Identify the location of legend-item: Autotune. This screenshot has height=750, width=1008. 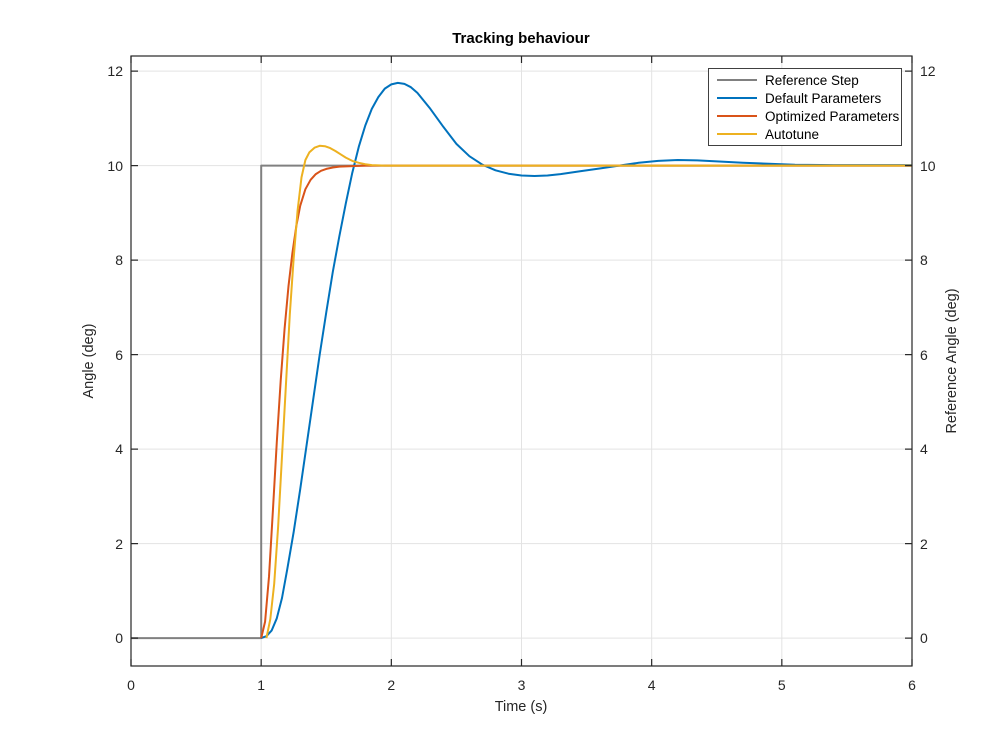
(805, 134).